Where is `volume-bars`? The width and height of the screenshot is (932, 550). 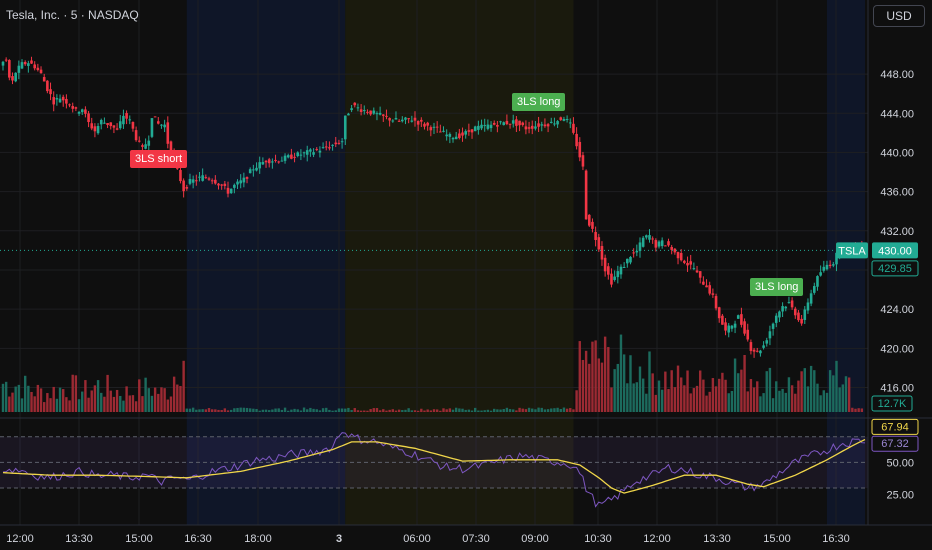 volume-bars is located at coordinates (432, 373).